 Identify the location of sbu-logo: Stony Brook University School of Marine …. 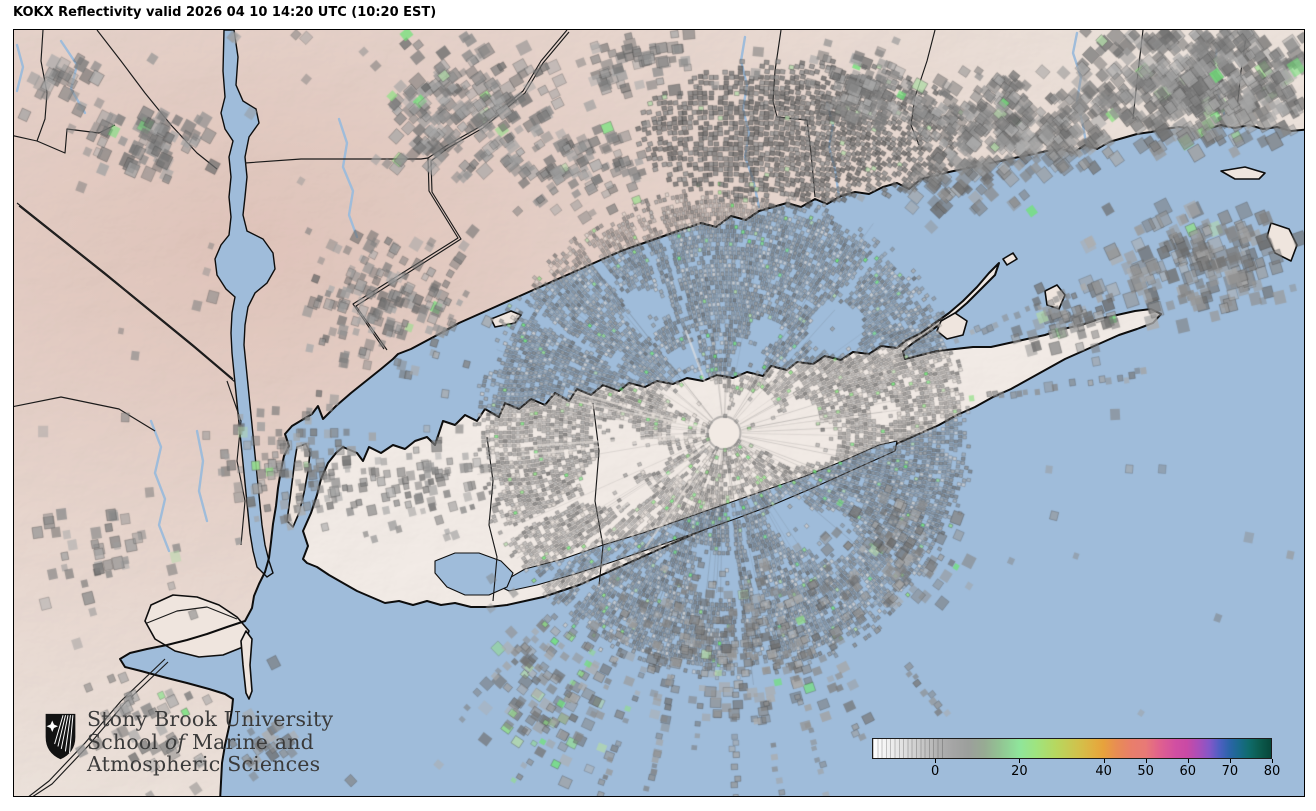
(188, 742).